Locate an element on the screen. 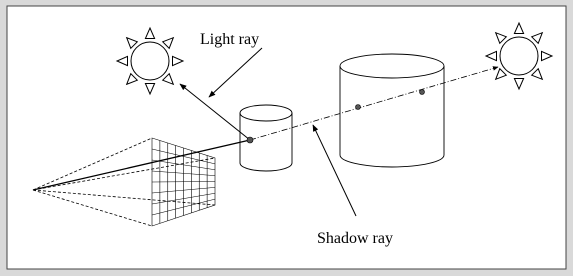 Image resolution: width=573 pixels, height=276 pixels. small-cylinder is located at coordinates (266, 138).